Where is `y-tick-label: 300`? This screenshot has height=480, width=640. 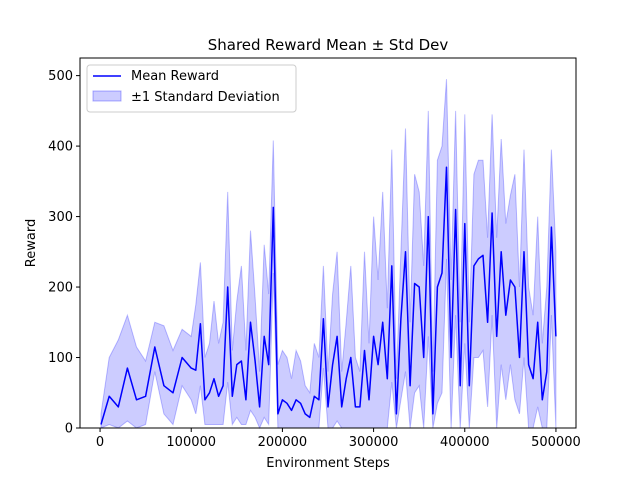 y-tick-label: 300 is located at coordinates (60, 217).